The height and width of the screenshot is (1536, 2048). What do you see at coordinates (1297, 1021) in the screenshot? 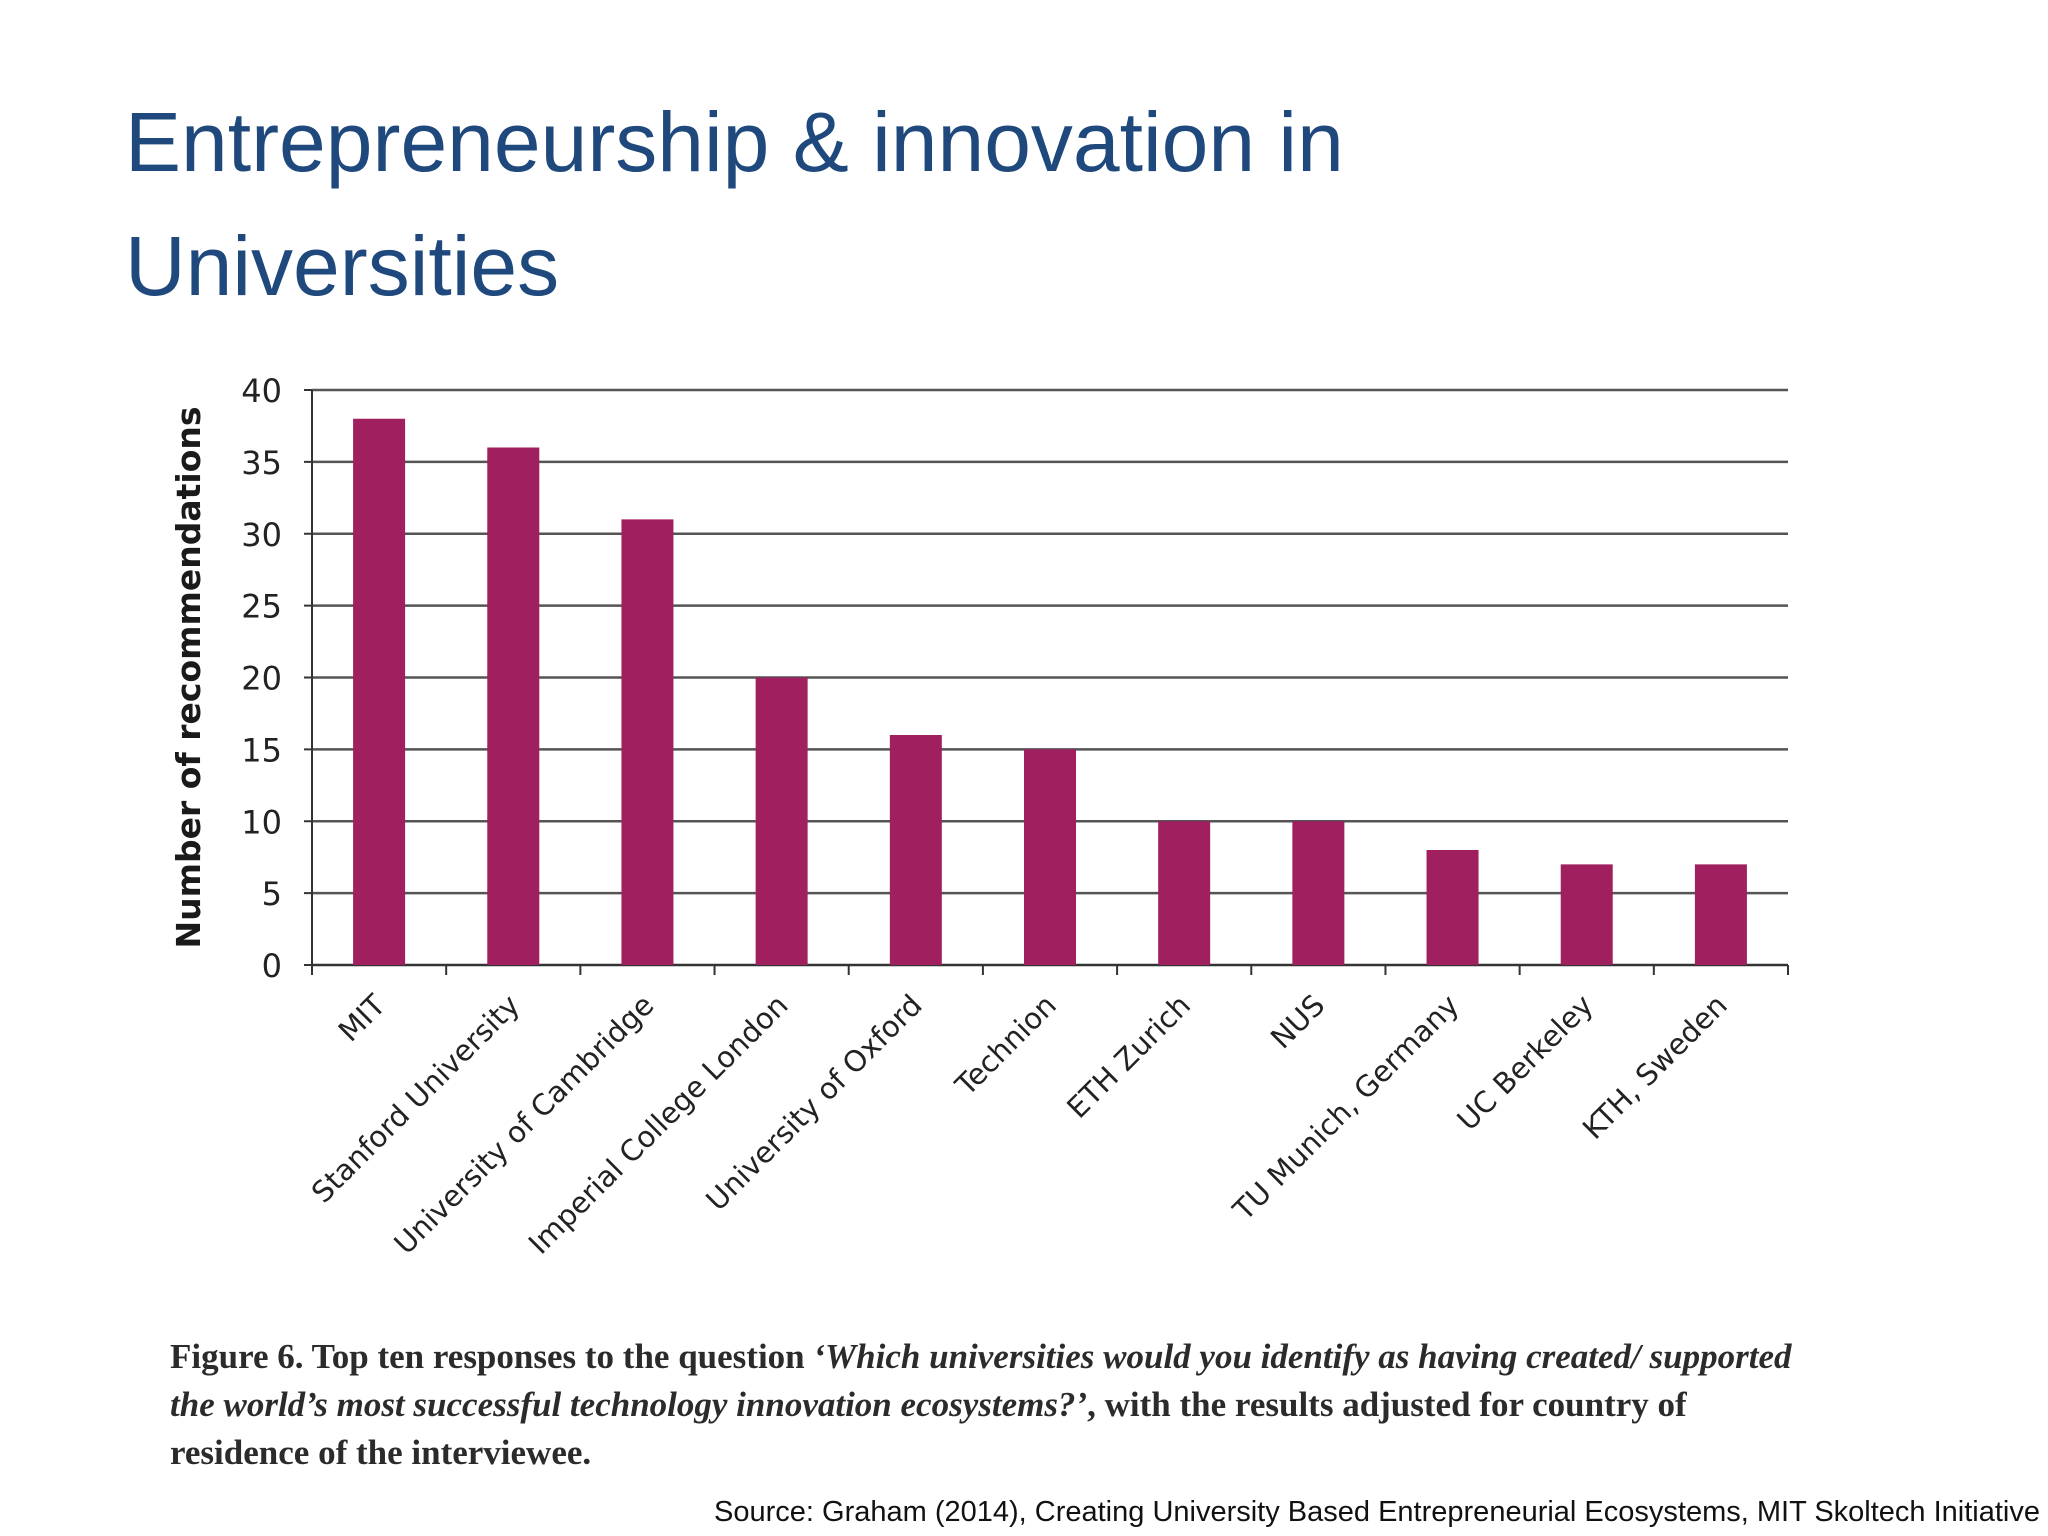
I see `x-category-label: NUS` at bounding box center [1297, 1021].